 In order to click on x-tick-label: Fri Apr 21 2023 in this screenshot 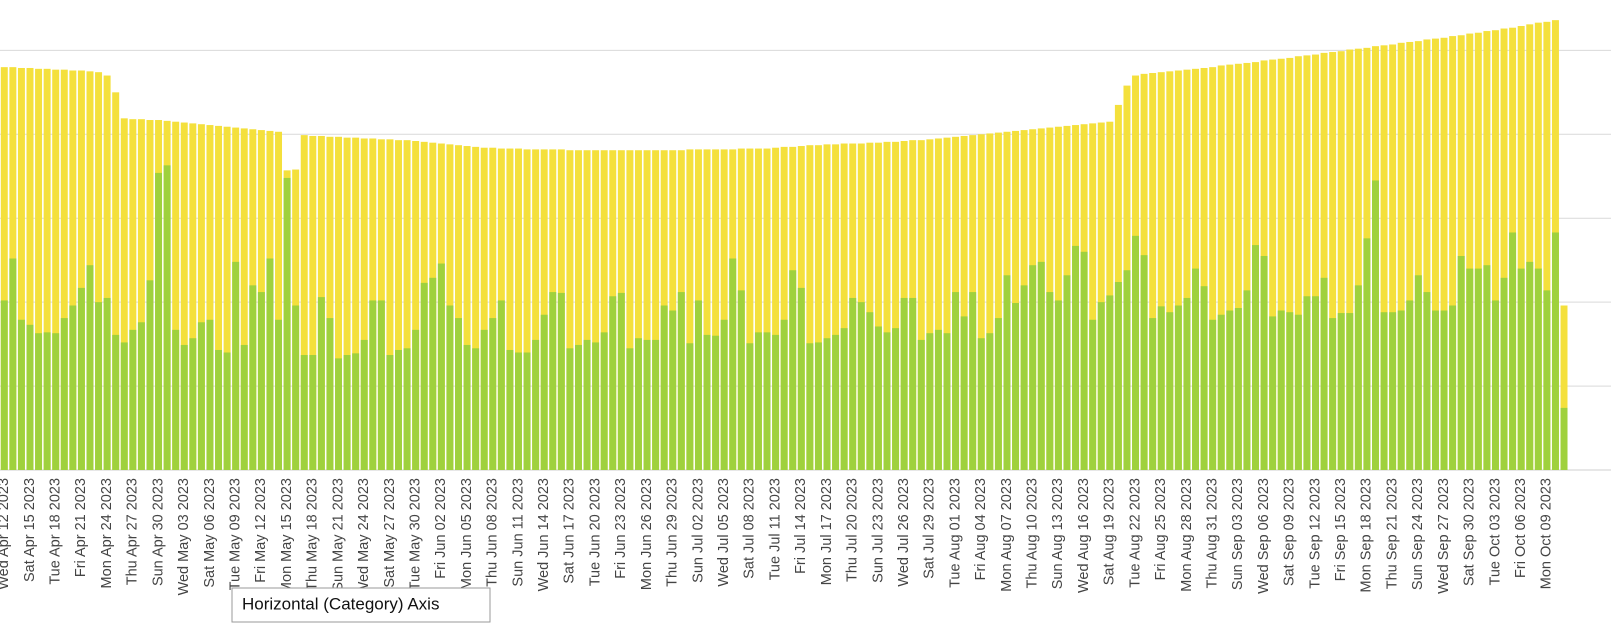, I will do `click(81, 527)`.